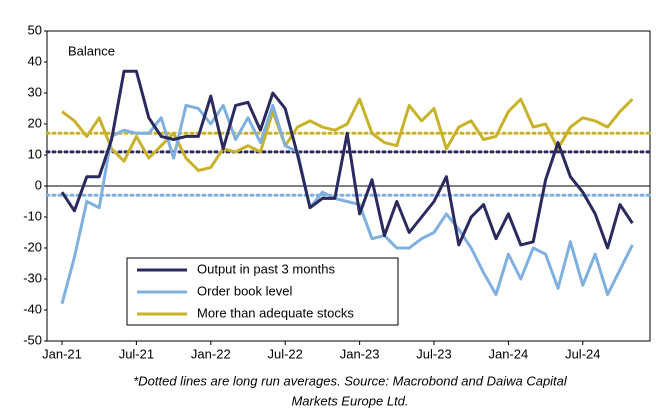 The height and width of the screenshot is (416, 656). What do you see at coordinates (349, 400) in the screenshot?
I see `footnote: Markets Europe Ltd.` at bounding box center [349, 400].